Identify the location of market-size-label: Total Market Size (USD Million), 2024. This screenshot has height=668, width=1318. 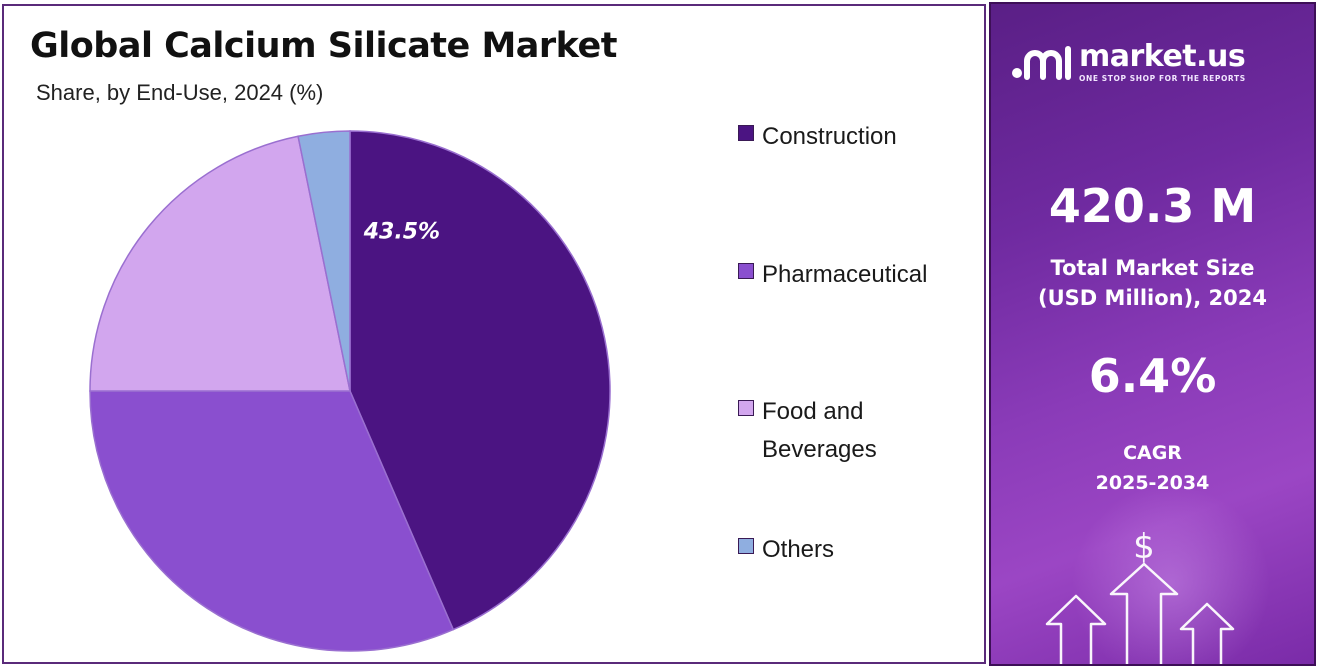
(1152, 283).